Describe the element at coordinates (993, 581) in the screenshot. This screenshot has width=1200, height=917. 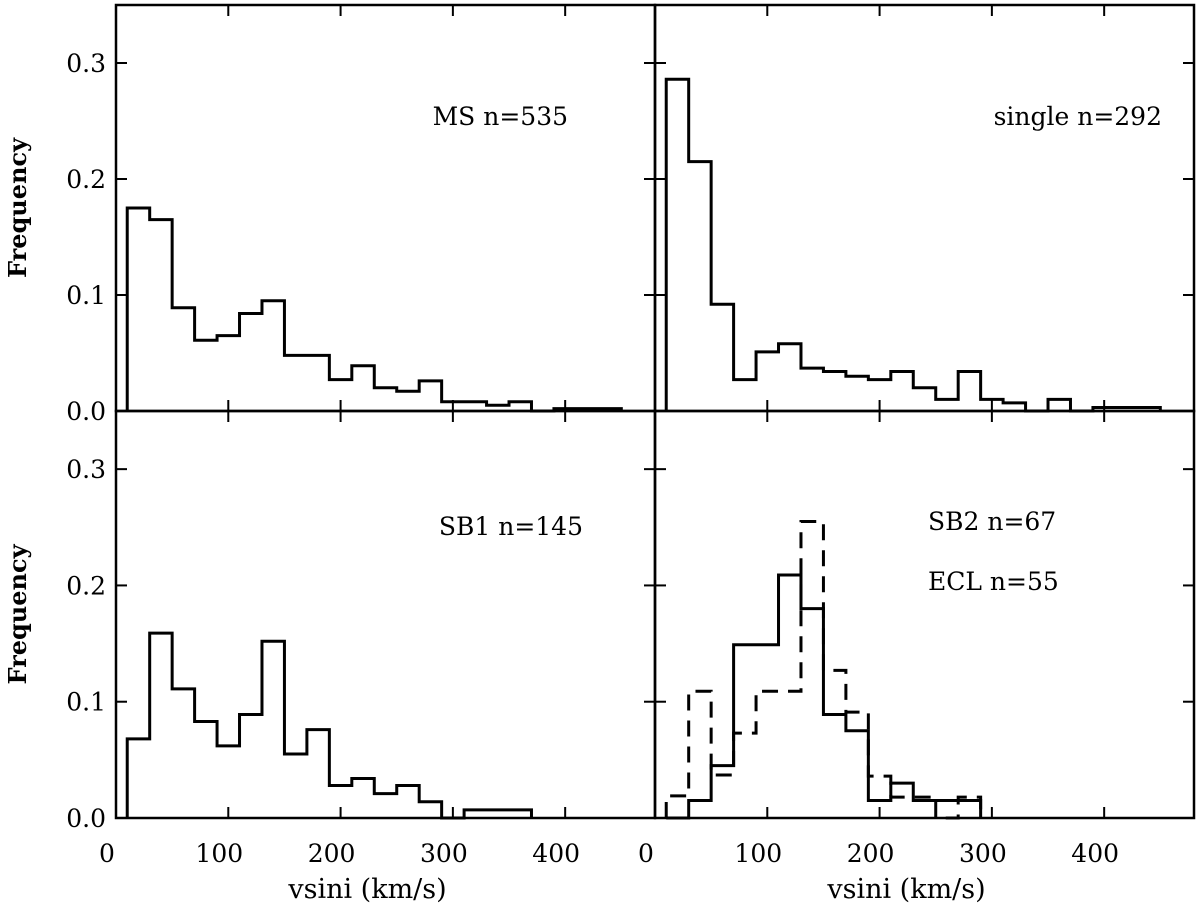
I see `sample-size-annotation: ECL n=55` at that location.